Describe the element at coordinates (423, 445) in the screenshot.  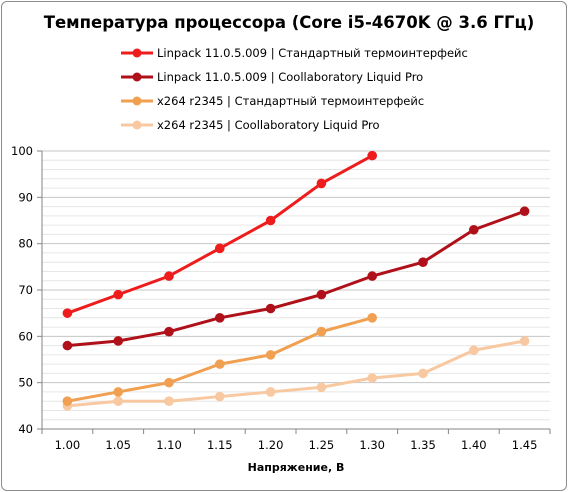
I see `x-tick-label: 1.35` at that location.